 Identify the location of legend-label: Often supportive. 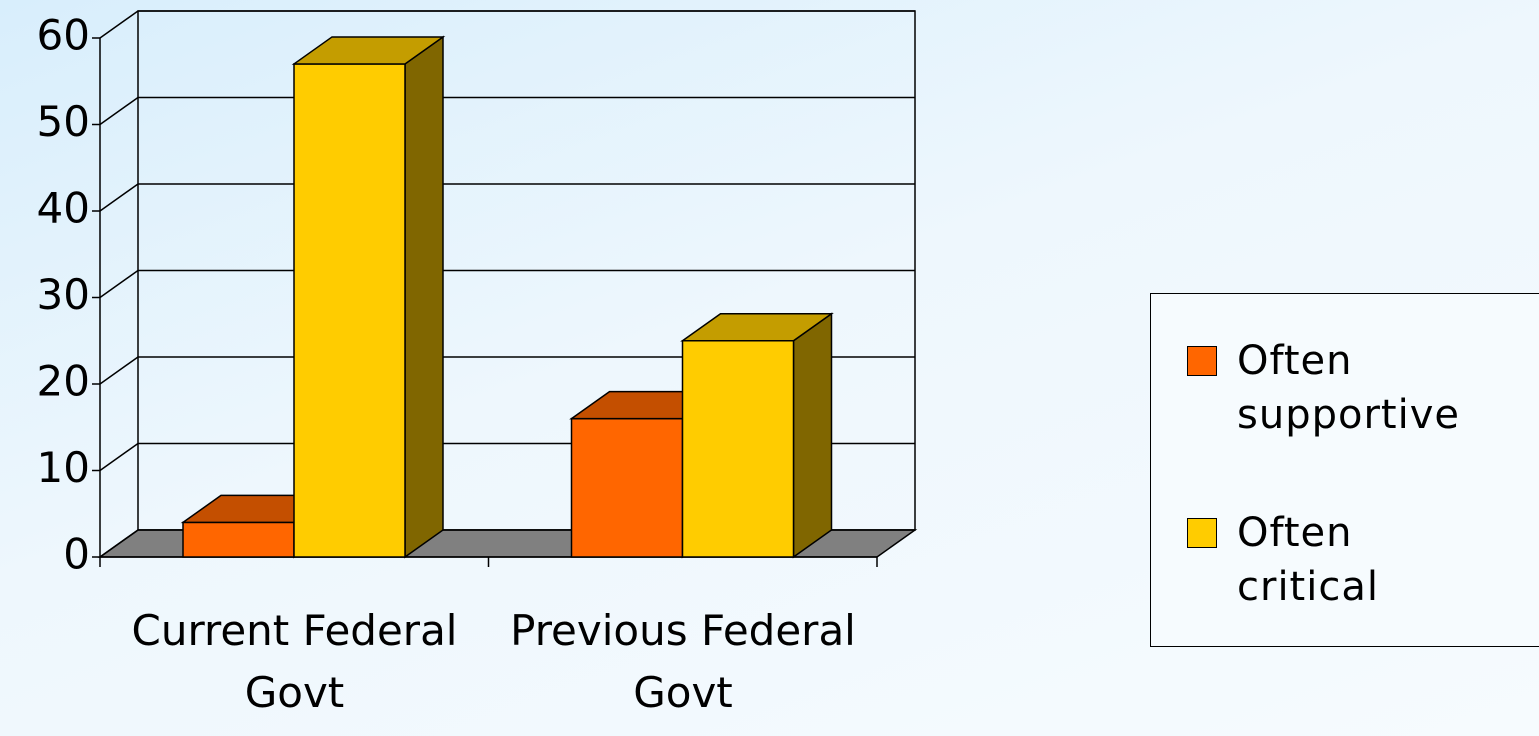
(1348, 388).